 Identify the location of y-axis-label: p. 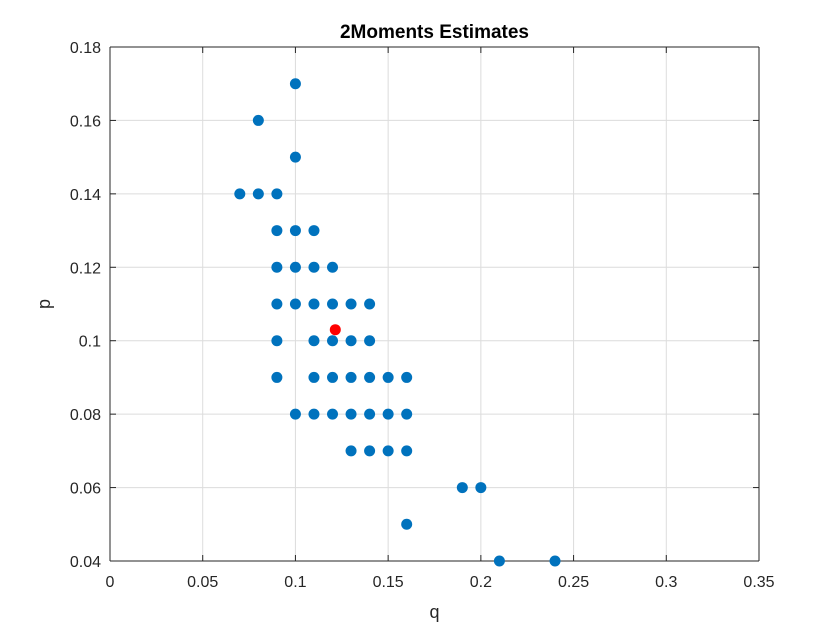
(44, 304).